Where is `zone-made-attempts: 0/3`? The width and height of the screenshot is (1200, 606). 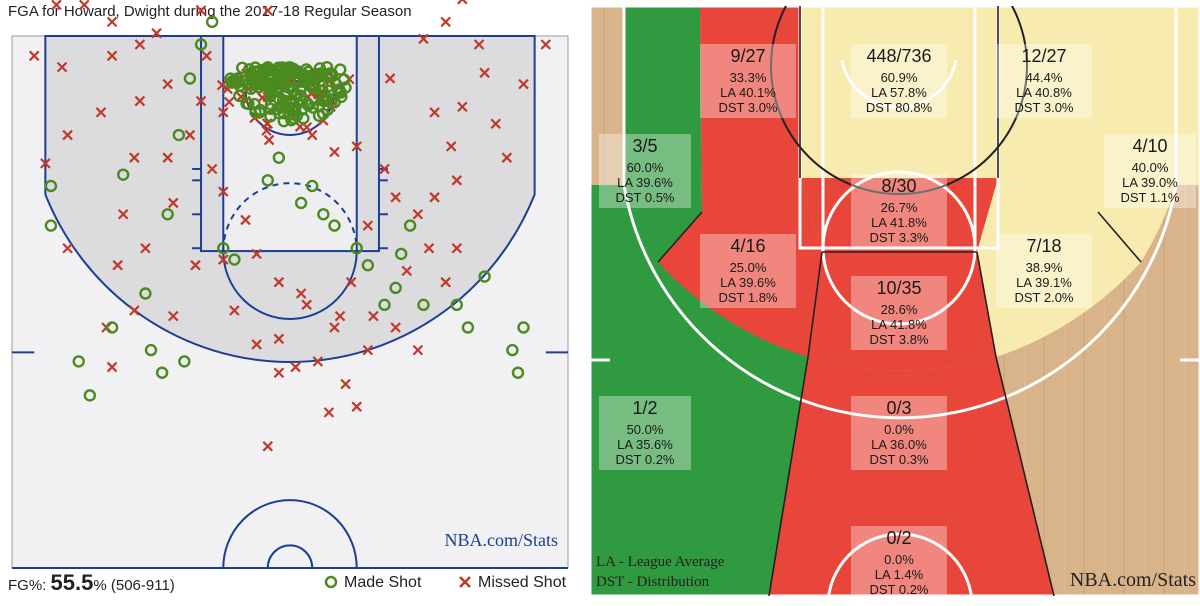
zone-made-attempts: 0/3 is located at coordinates (898, 408).